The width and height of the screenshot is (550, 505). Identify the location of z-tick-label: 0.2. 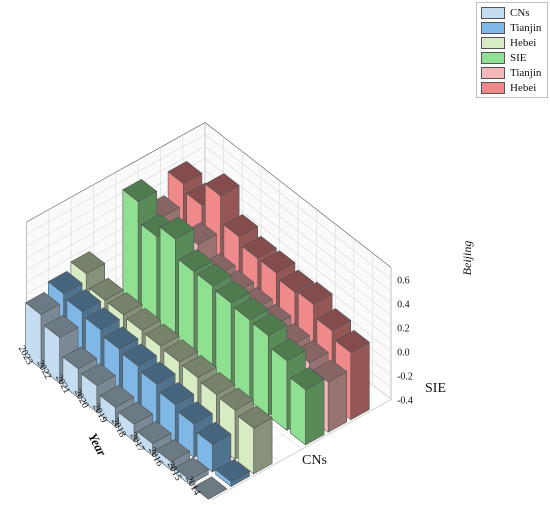
(403, 329).